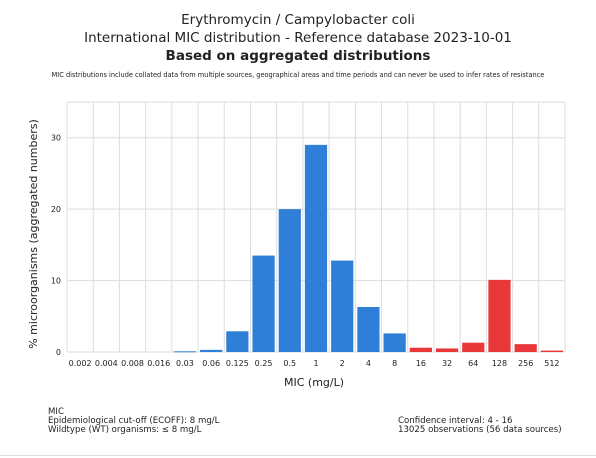 The image size is (596, 458). Describe the element at coordinates (394, 363) in the screenshot. I see `x-tick-label: 8` at that location.